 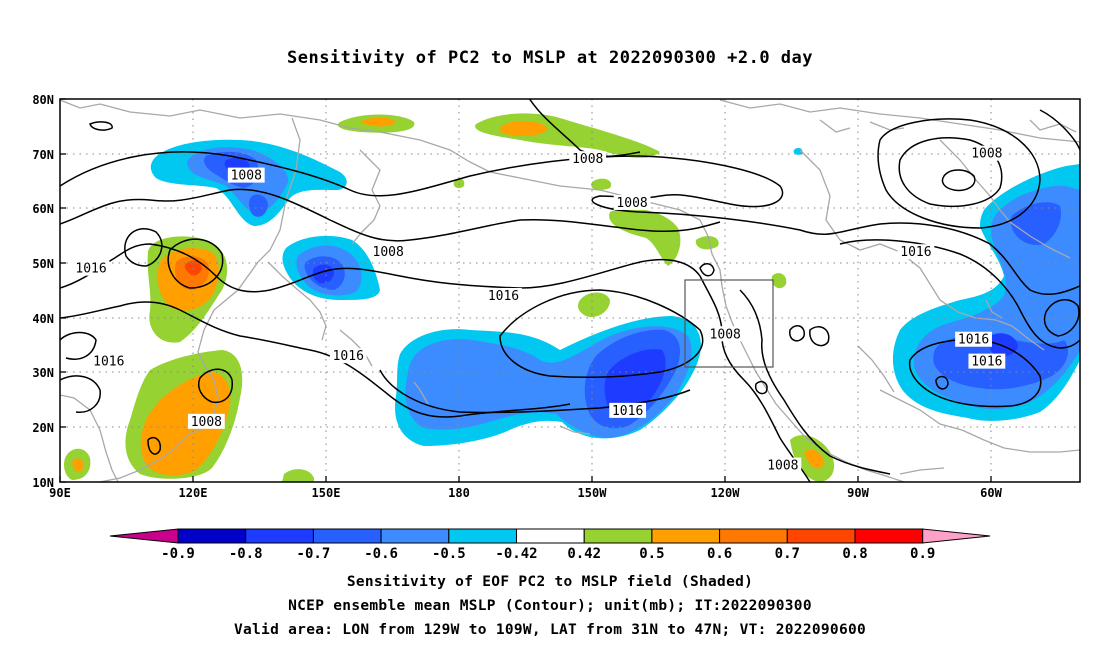 I want to click on shade-navy, so click(x=323, y=274).